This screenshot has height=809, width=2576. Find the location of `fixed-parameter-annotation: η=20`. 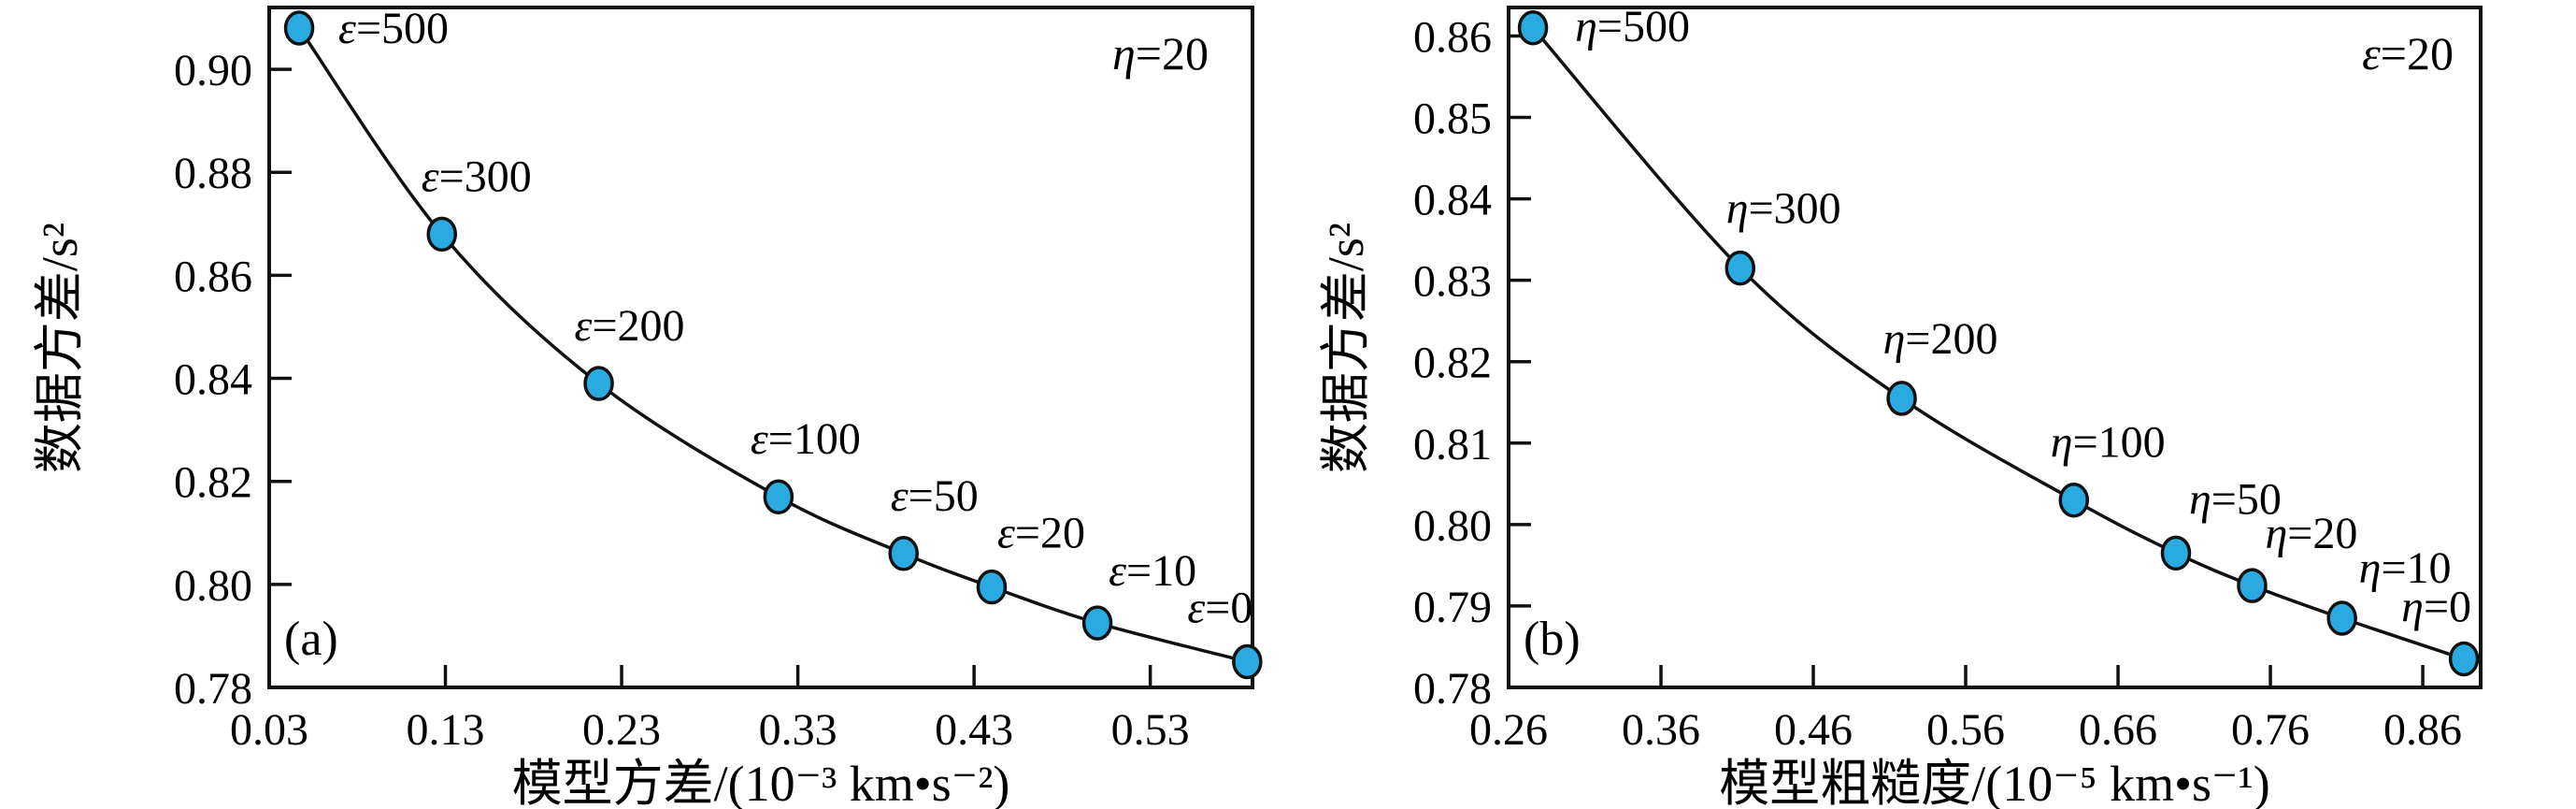

fixed-parameter-annotation: η=20 is located at coordinates (1160, 53).